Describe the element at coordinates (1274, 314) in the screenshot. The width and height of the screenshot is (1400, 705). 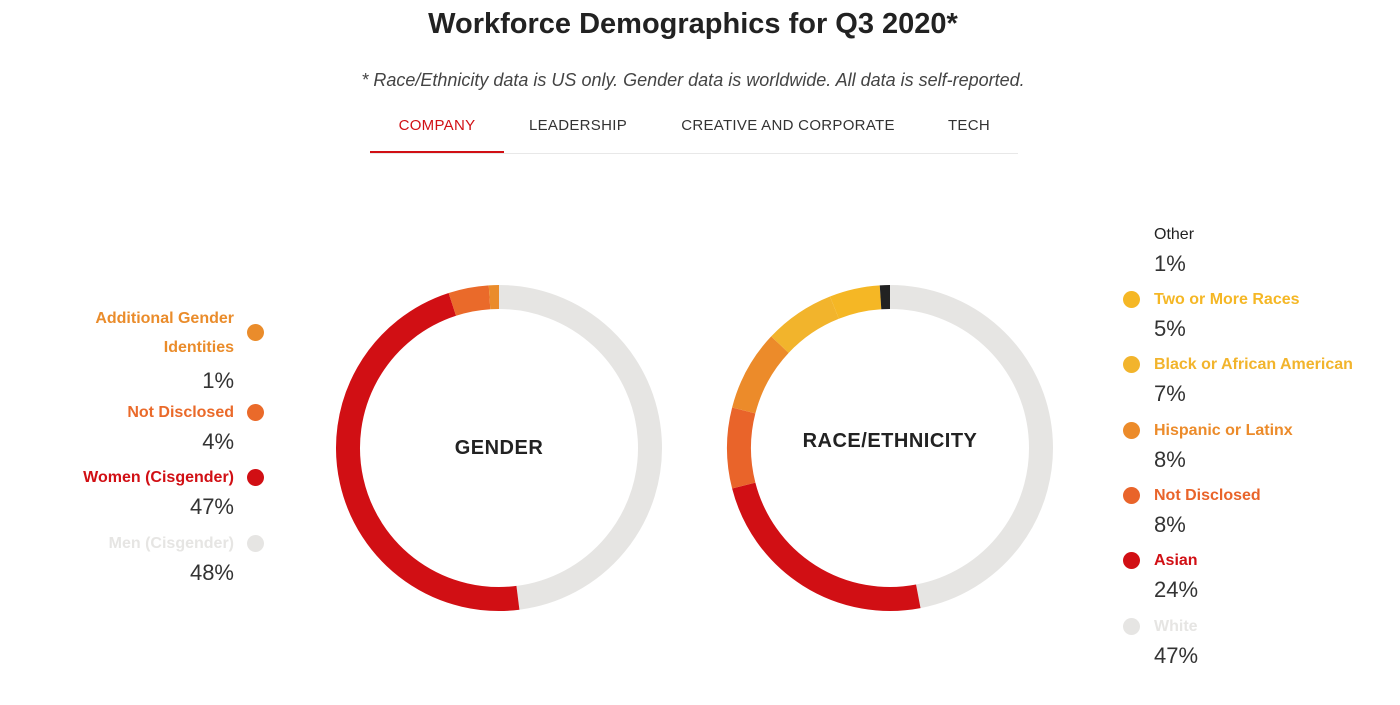
I see `legend-item-two-or-more-races: Two or More Races 5%` at that location.